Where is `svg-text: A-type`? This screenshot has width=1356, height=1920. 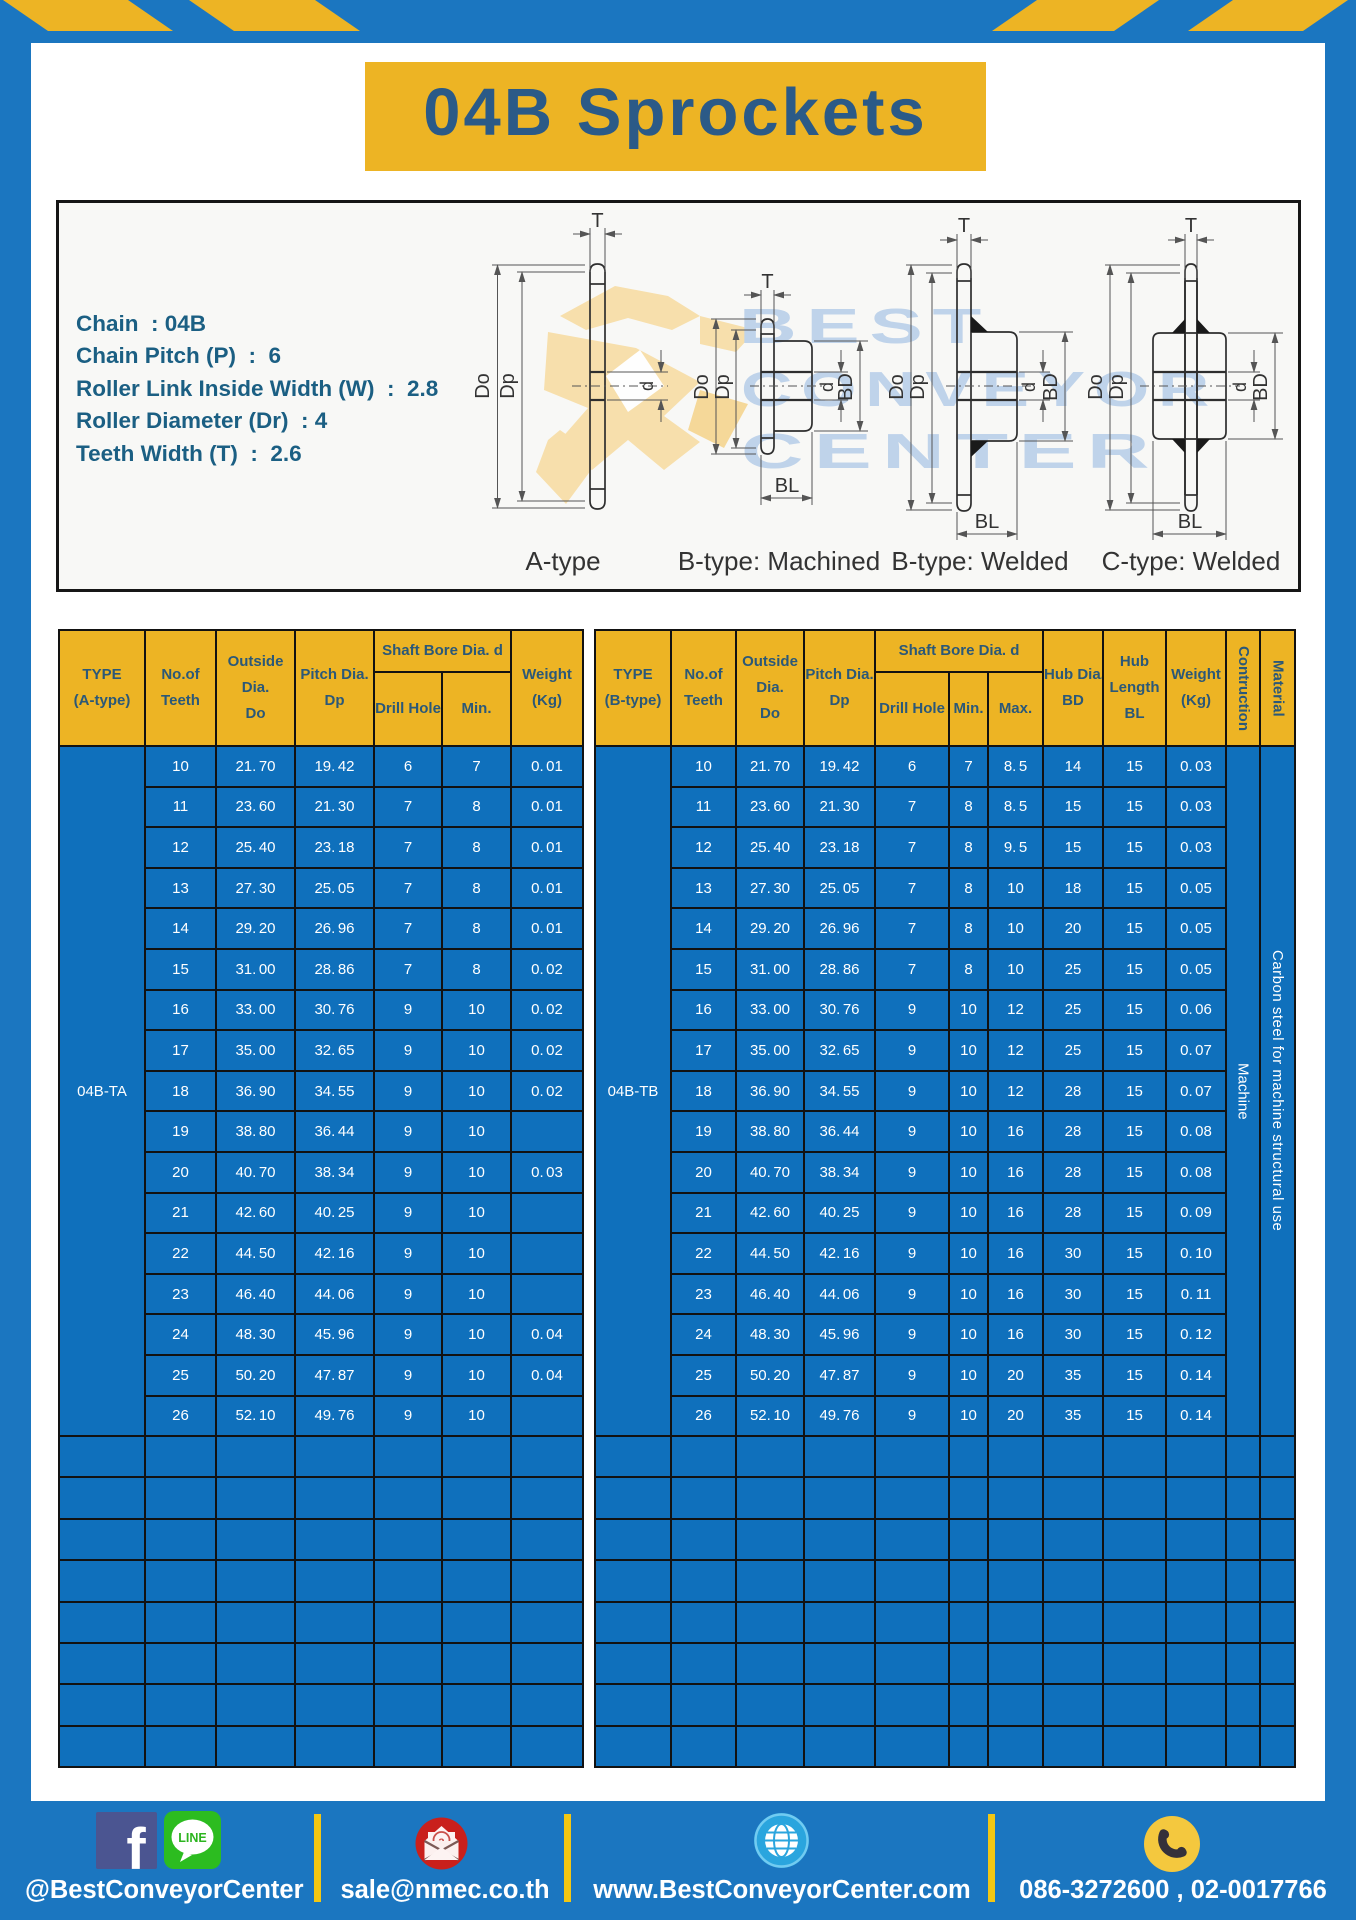 svg-text: A-type is located at coordinates (562, 561).